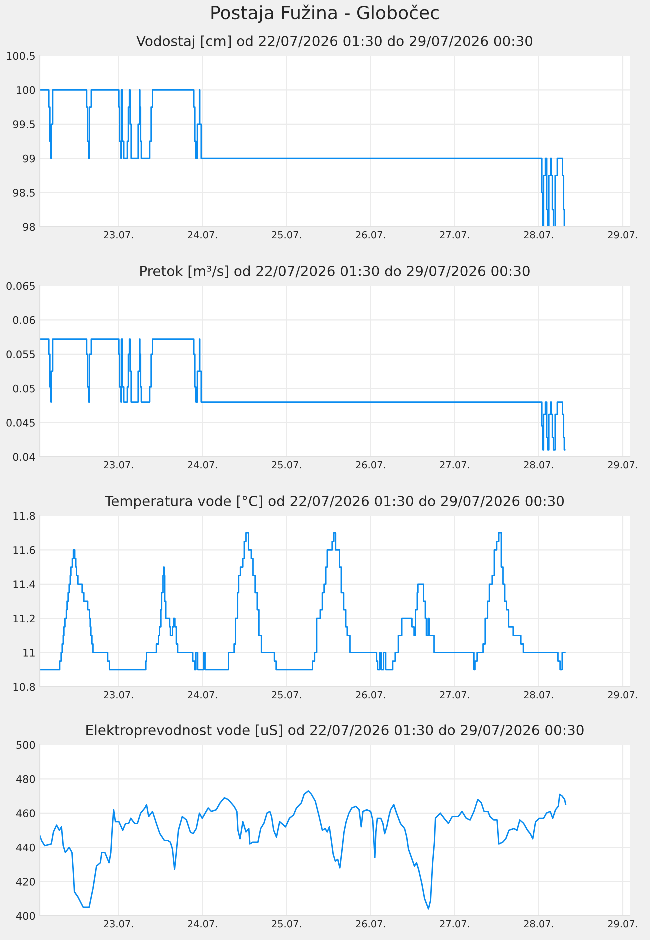 The image size is (650, 940). I want to click on chart-subtitle: Elektroprevodnost vode [uS] od 22/07/2026 01:30 do 29/07/2026 00:30, so click(335, 731).